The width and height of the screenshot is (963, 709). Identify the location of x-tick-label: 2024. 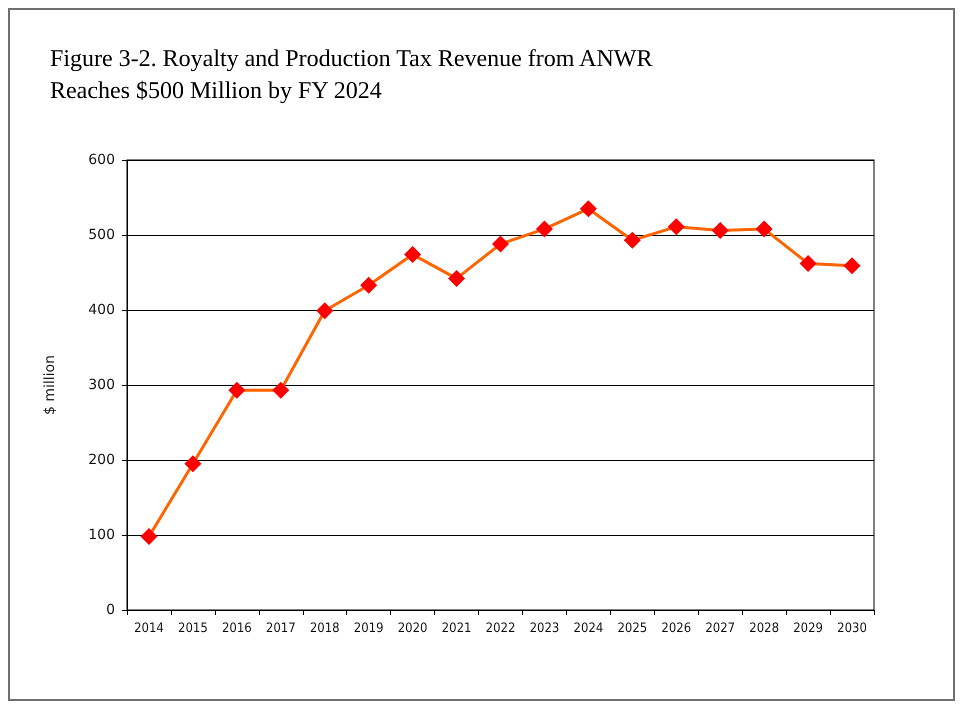
(589, 628).